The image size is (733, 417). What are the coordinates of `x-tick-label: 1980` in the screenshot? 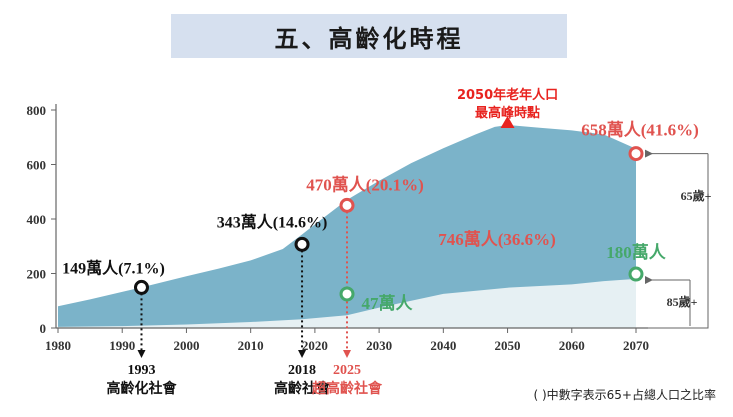 It's located at (58, 345).